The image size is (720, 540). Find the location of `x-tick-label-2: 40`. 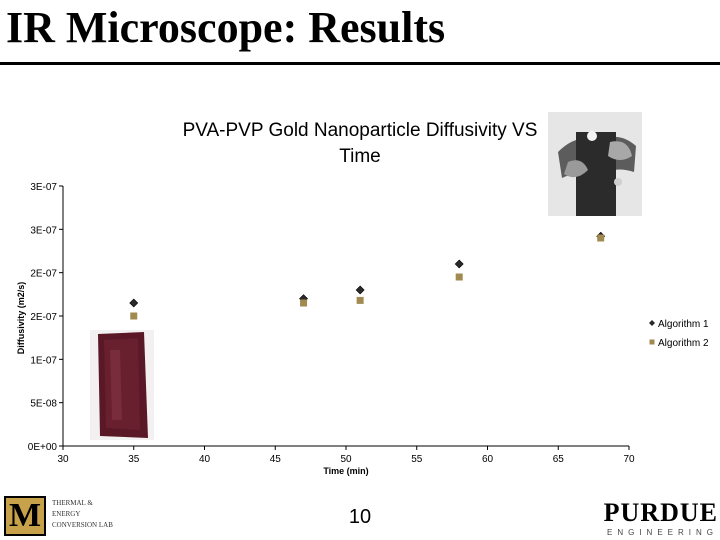

x-tick-label-2: 40 is located at coordinates (205, 459).